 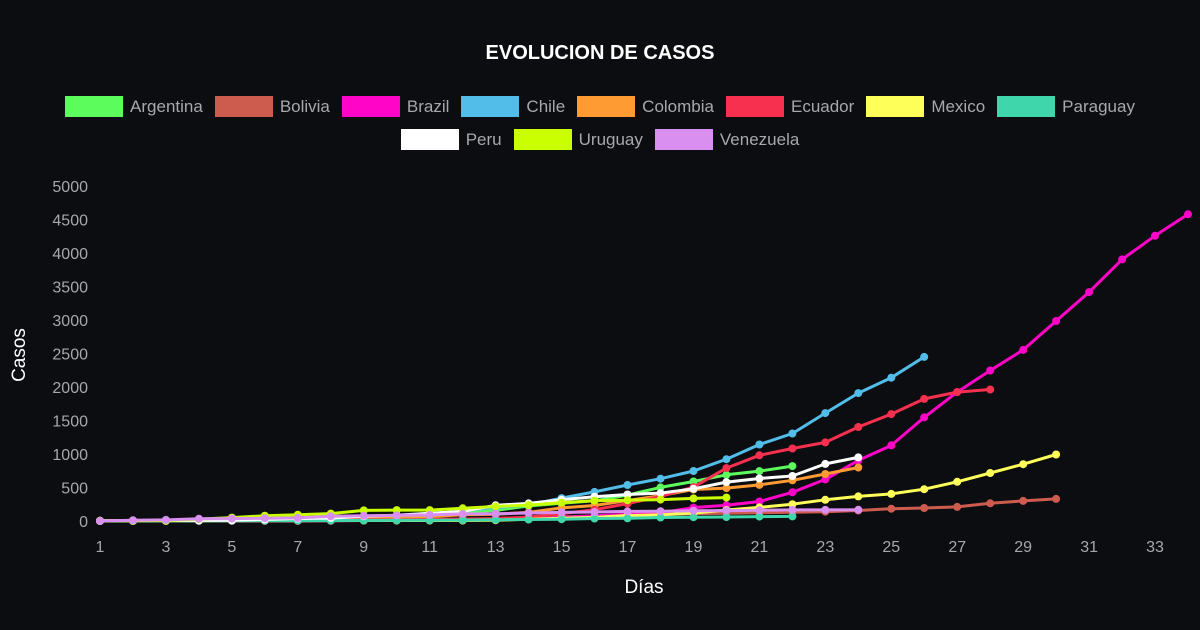 I want to click on legend-item-paraguay: Paraguay, so click(x=1066, y=106).